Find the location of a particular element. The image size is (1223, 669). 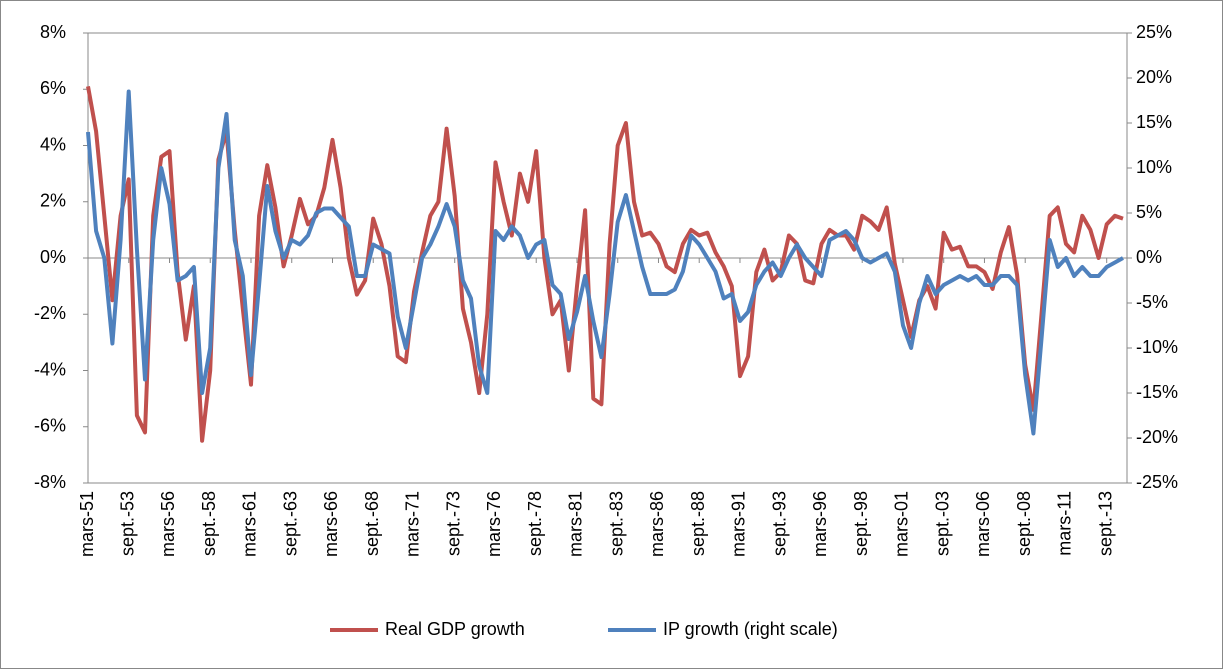

x-tick-label: mars-86 is located at coordinates (657, 524).